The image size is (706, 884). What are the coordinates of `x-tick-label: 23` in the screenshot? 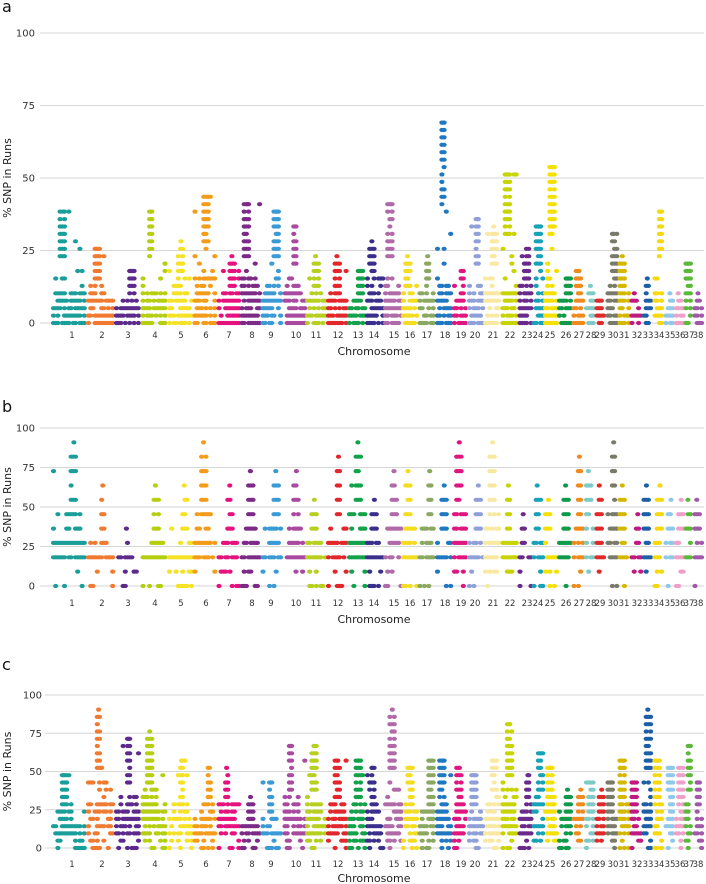 It's located at (527, 336).